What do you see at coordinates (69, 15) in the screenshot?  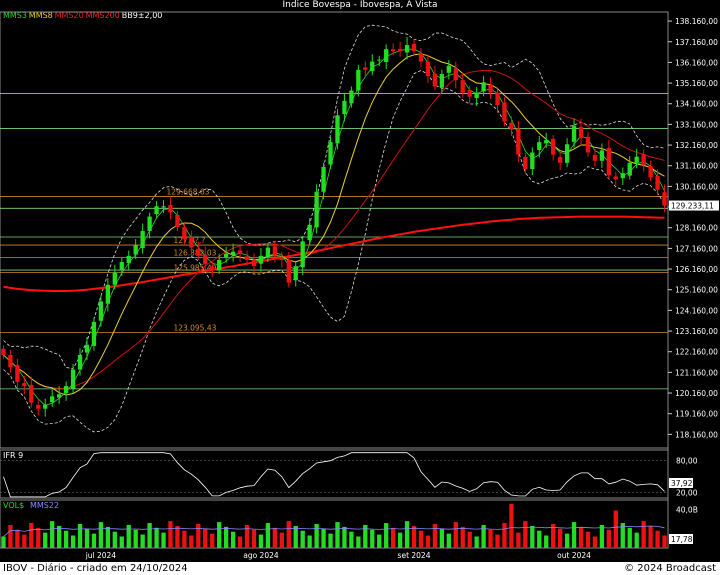 I see `legend-item: MMS20` at bounding box center [69, 15].